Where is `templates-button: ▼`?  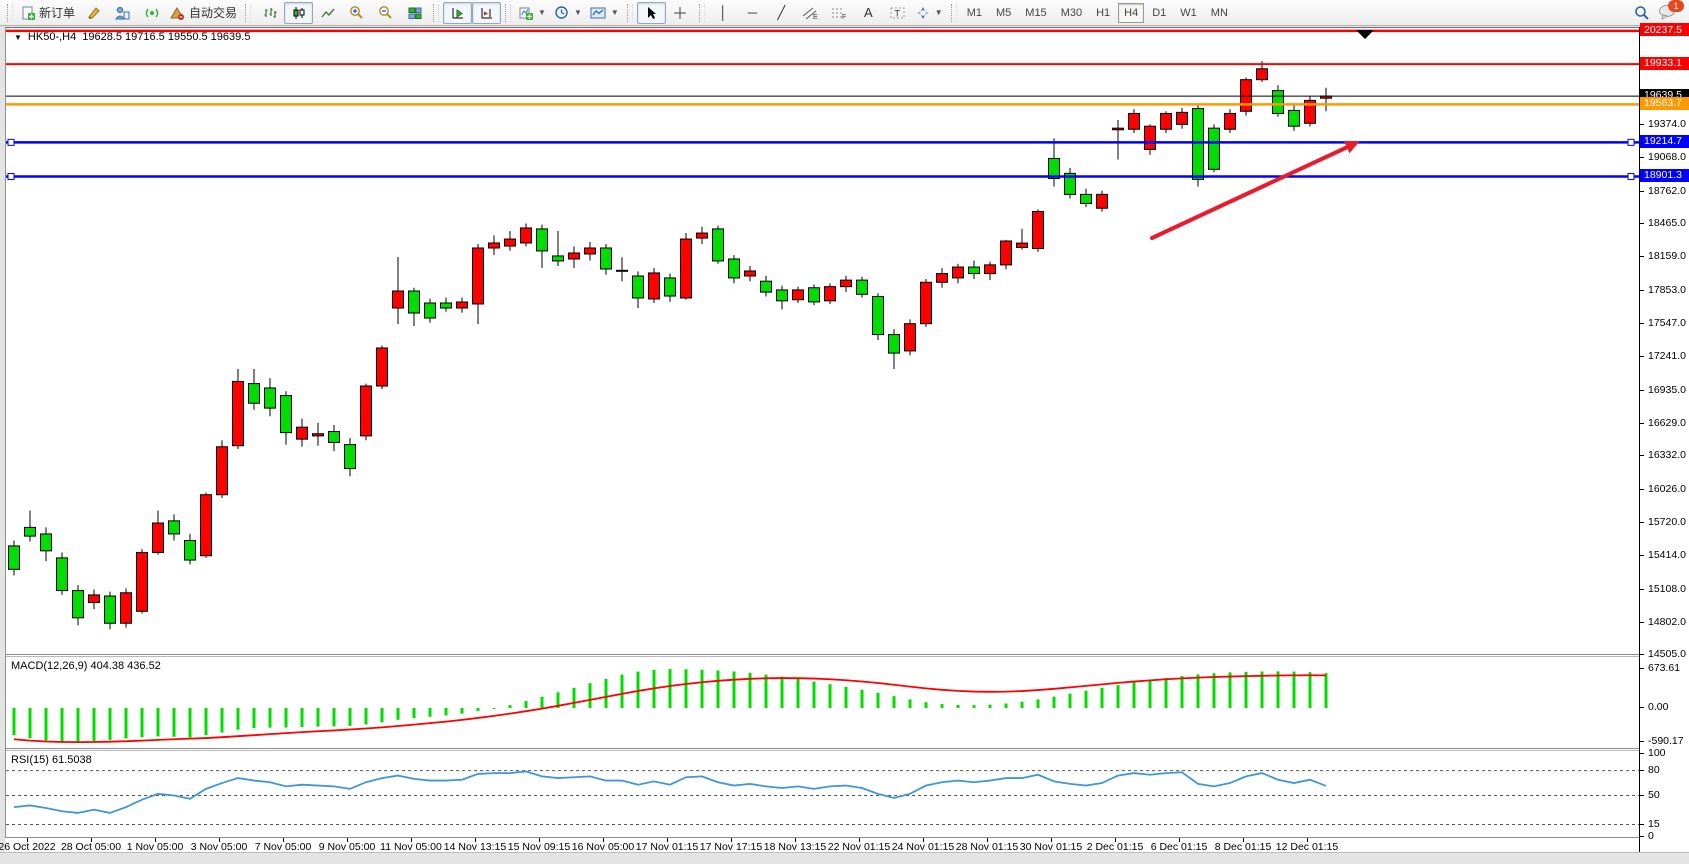
templates-button: ▼ is located at coordinates (604, 13).